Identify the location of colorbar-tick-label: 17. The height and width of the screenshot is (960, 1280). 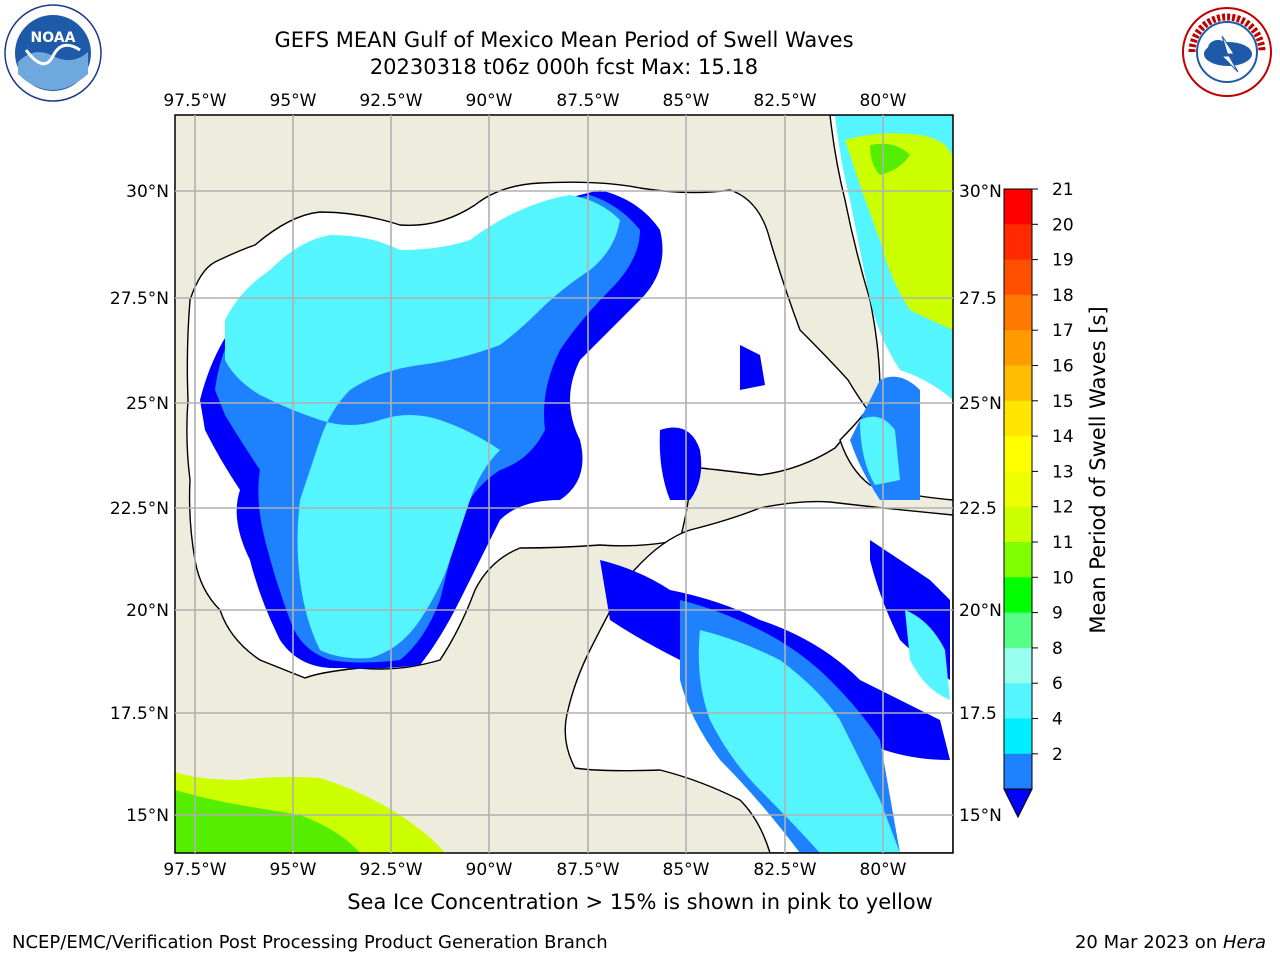
(1063, 331).